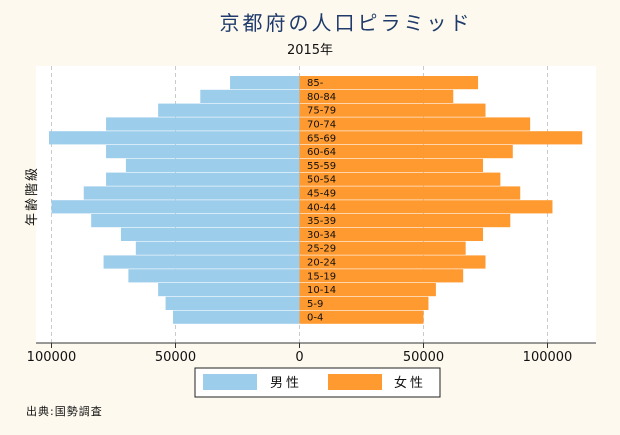 The width and height of the screenshot is (620, 435). Describe the element at coordinates (64, 411) in the screenshot. I see `source-note: 出典:国勢調査` at that location.